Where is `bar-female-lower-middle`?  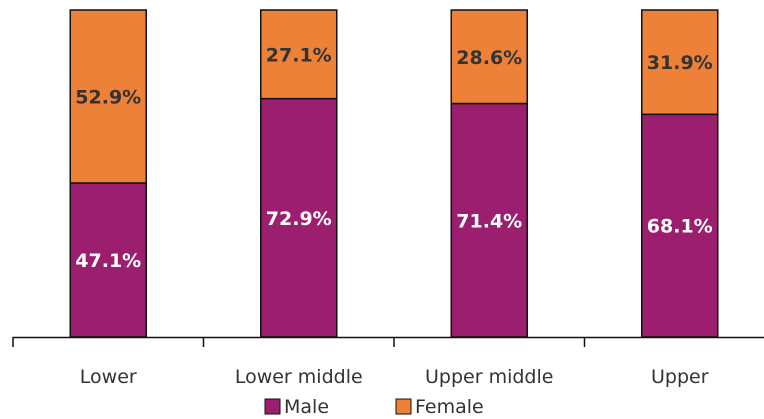
bar-female-lower-middle is located at coordinates (299, 54).